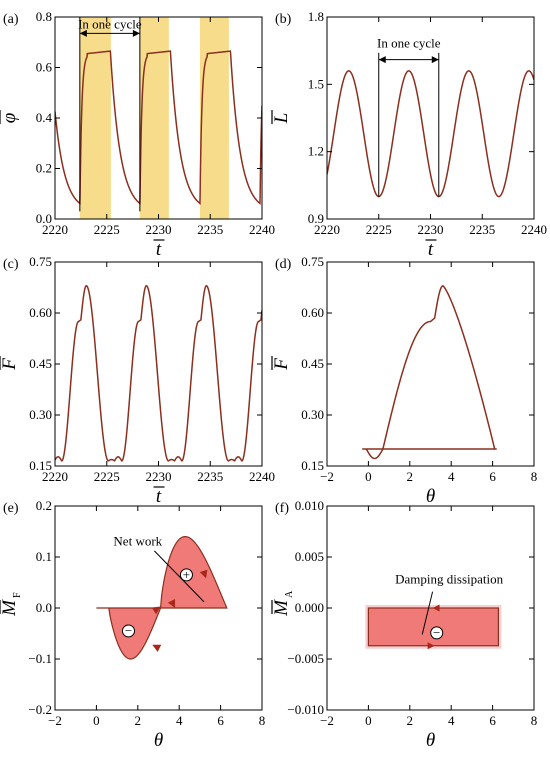 This screenshot has height=757, width=550. I want to click on y-tick-label: 0.1, so click(44, 556).